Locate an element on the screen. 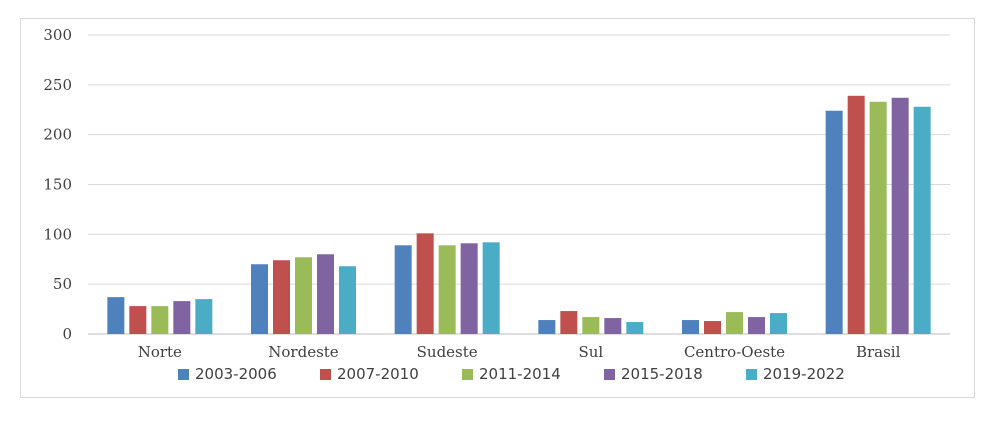 The width and height of the screenshot is (1003, 423). legend-item: 2011-2014 is located at coordinates (511, 374).